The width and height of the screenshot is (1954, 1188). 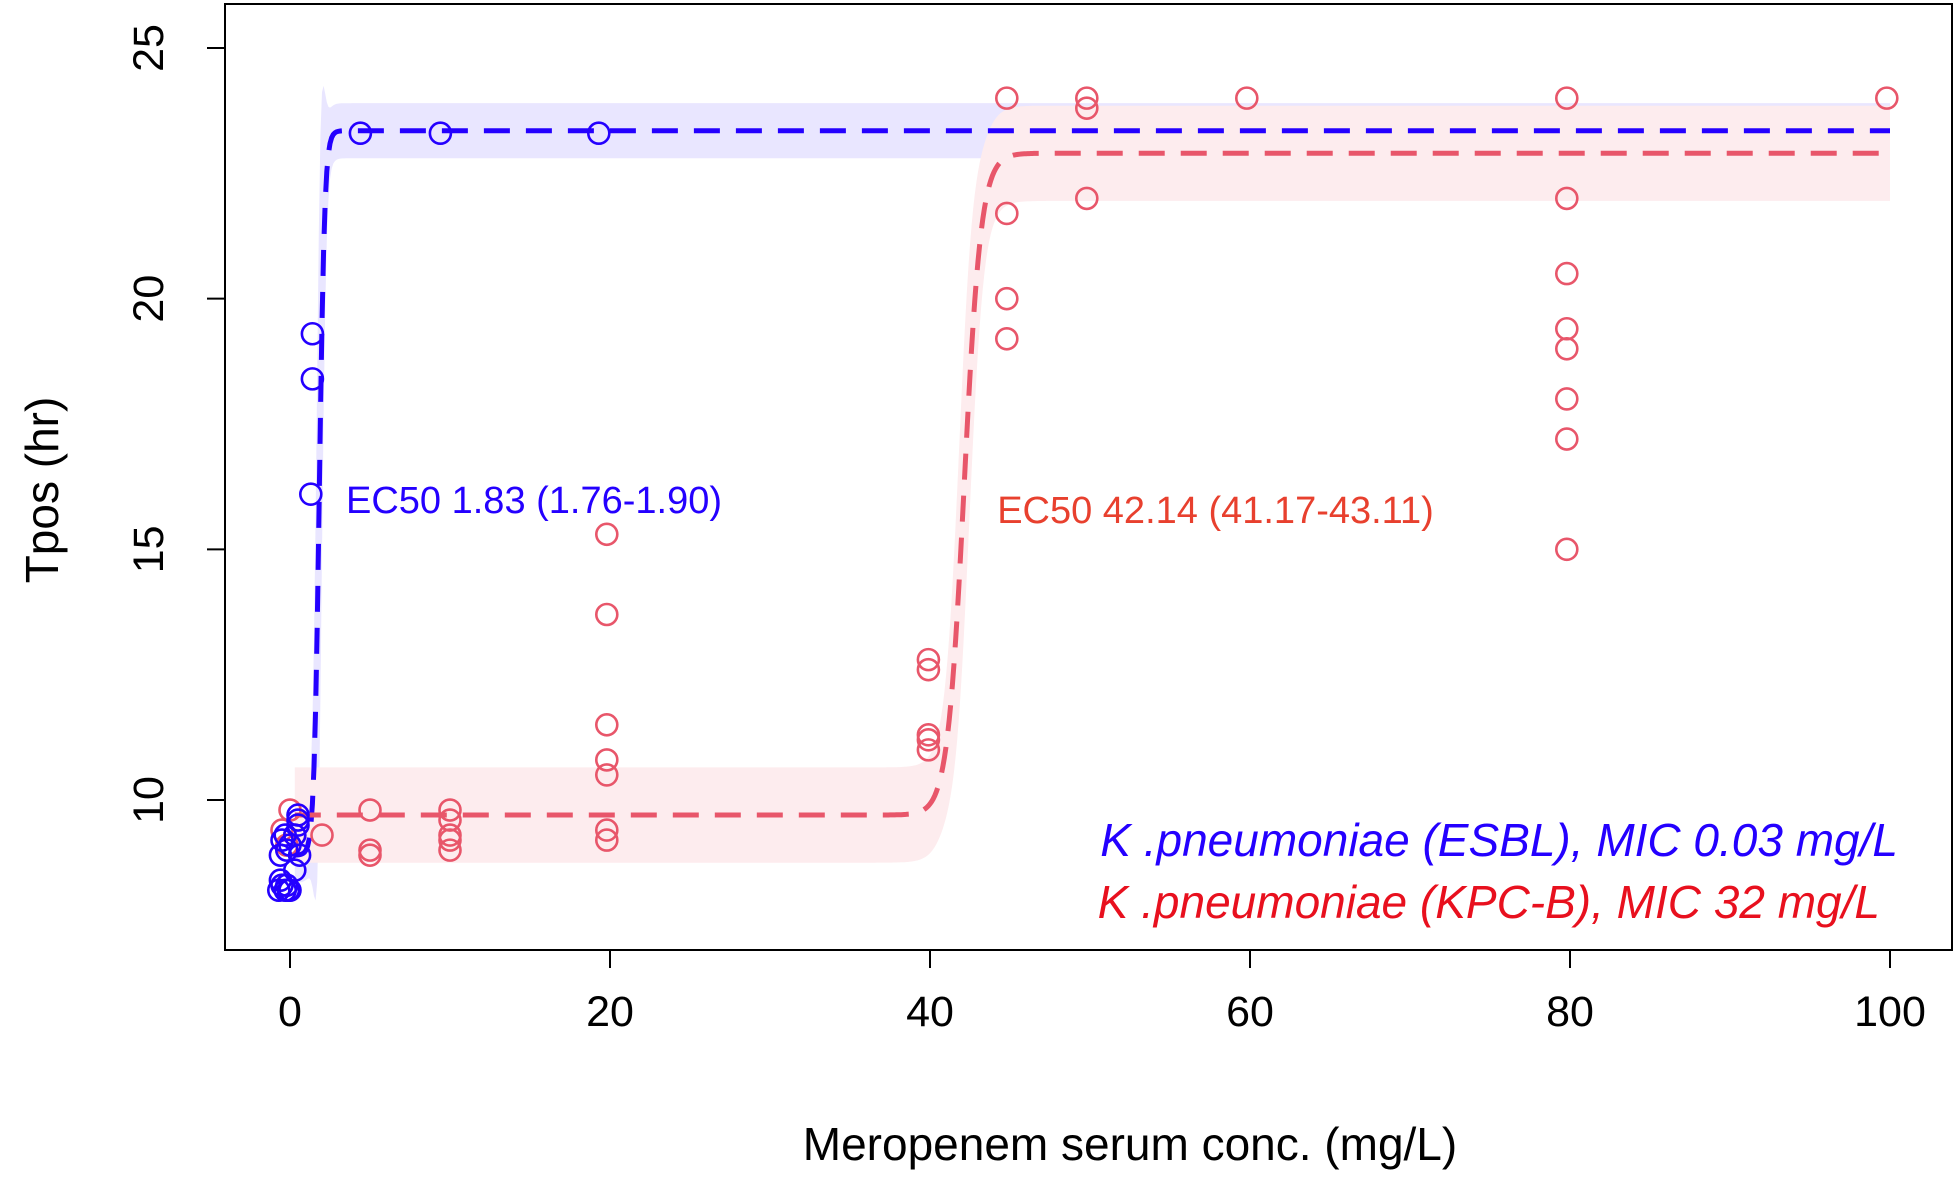 What do you see at coordinates (1489, 902) in the screenshot?
I see `legend-entry-kpc: K .pneumoniae (KPC-B), MIC 32 mg/L` at bounding box center [1489, 902].